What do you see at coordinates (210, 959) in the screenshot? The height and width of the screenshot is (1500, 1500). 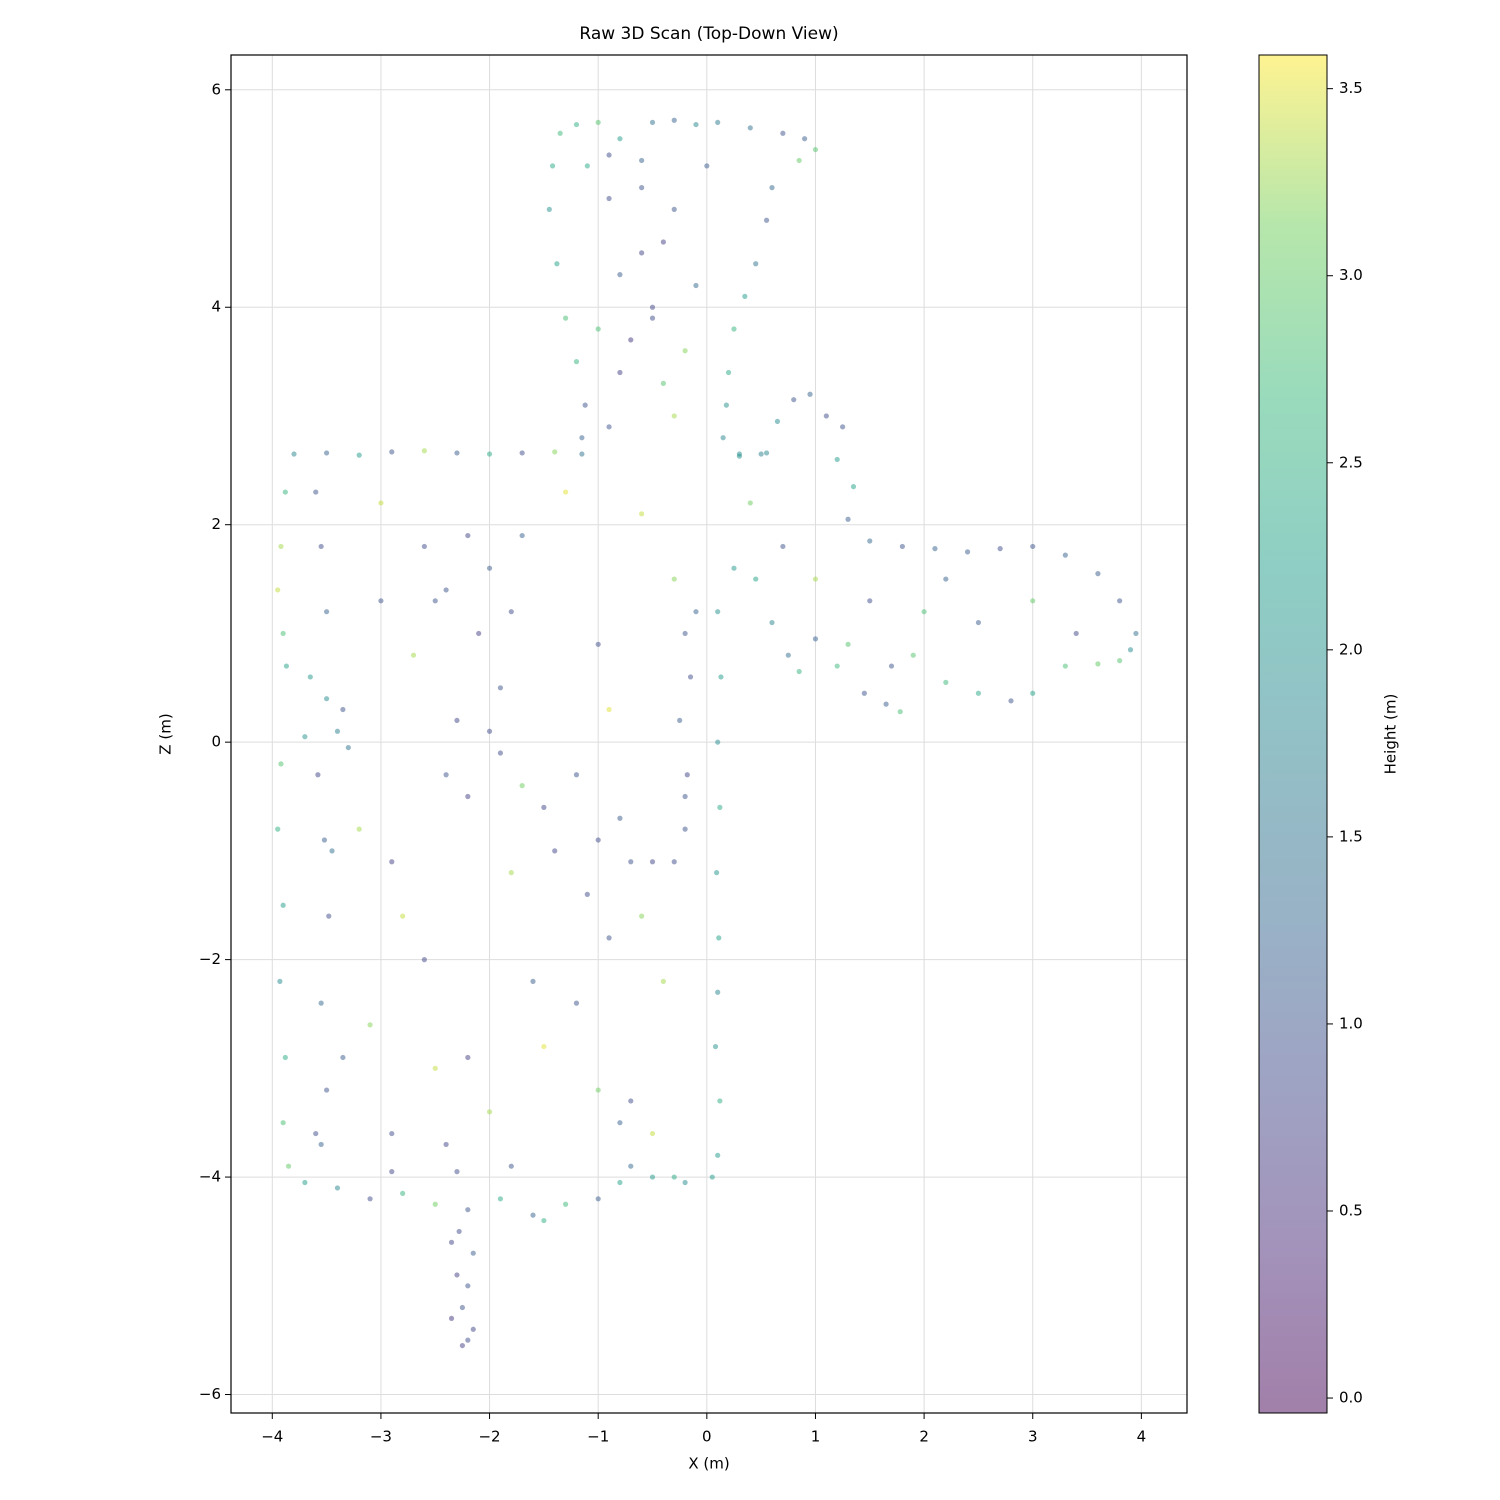 I see `y-tick-label: −2` at bounding box center [210, 959].